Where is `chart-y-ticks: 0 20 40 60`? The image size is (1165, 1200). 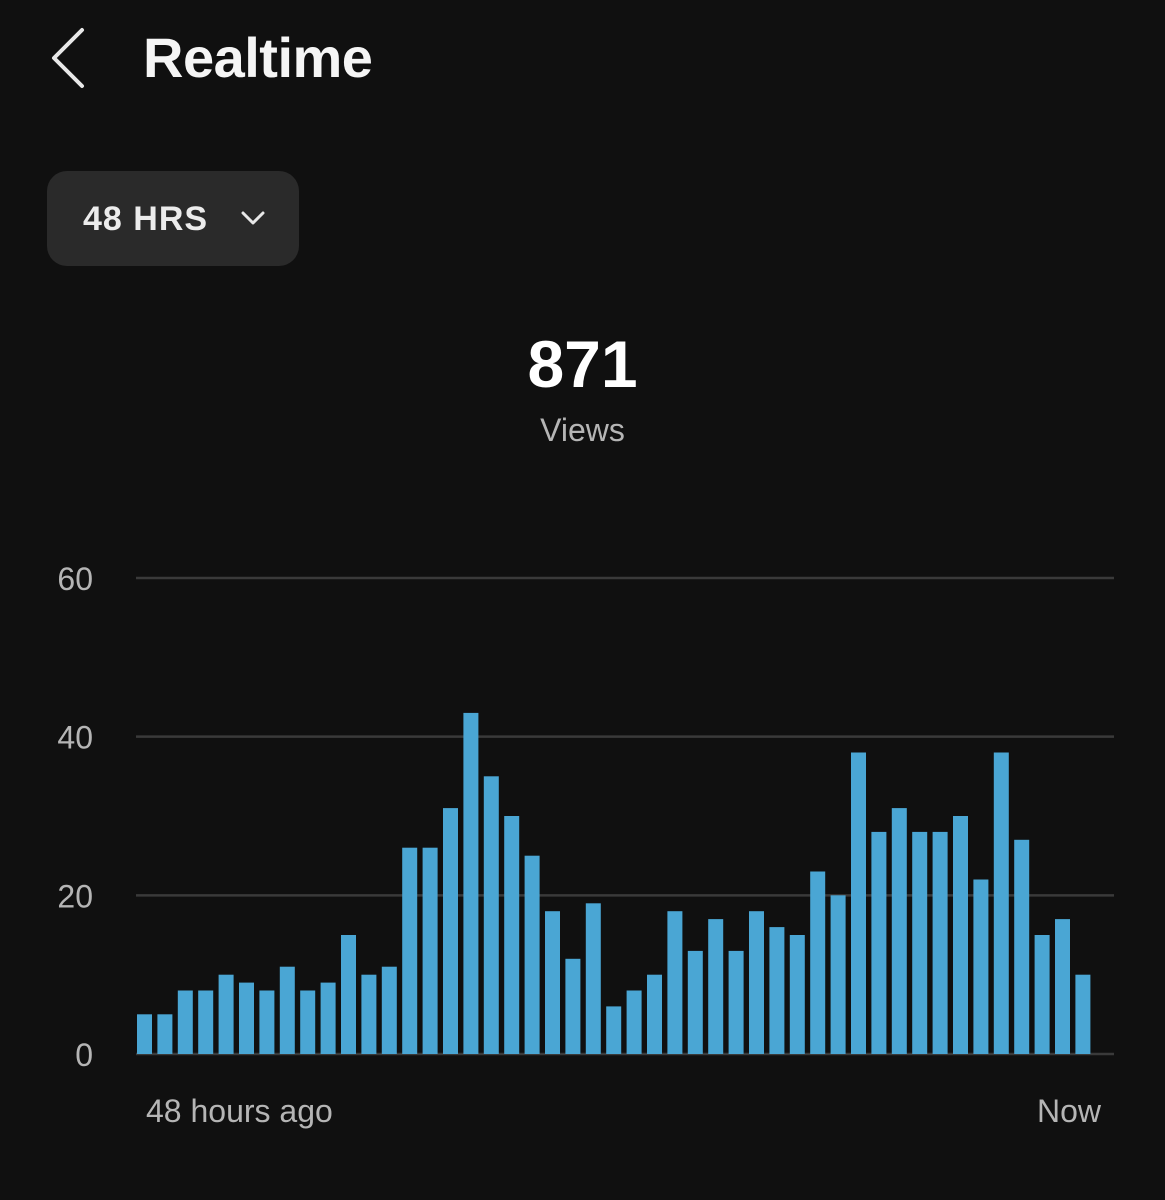
chart-y-ticks: 0 20 40 60 is located at coordinates (75, 817).